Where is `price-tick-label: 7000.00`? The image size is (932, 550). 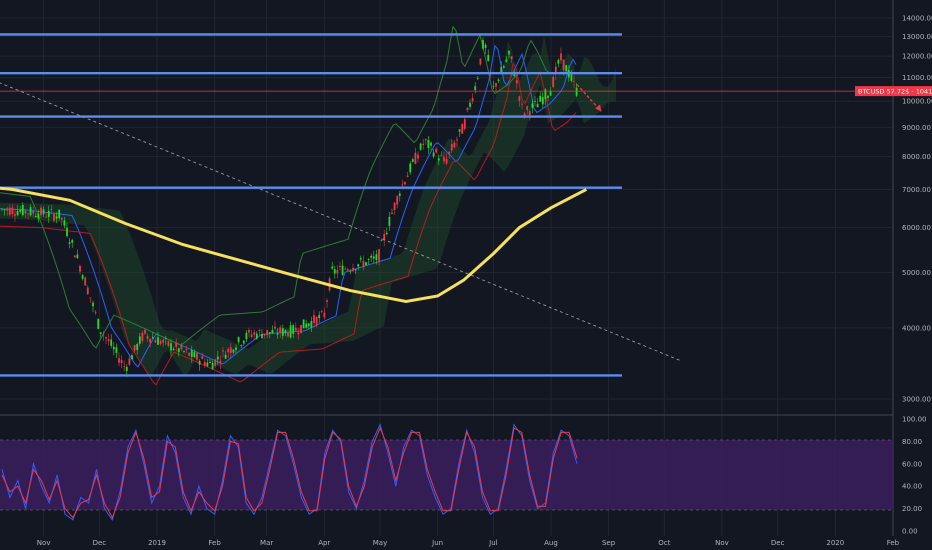 price-tick-label: 7000.00 is located at coordinates (916, 190).